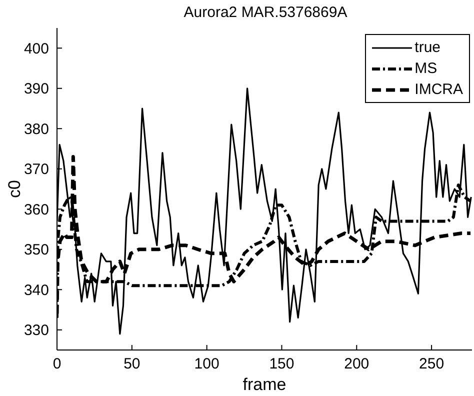 This screenshot has width=474, height=396. I want to click on y-tick-label: 360, so click(36, 209).